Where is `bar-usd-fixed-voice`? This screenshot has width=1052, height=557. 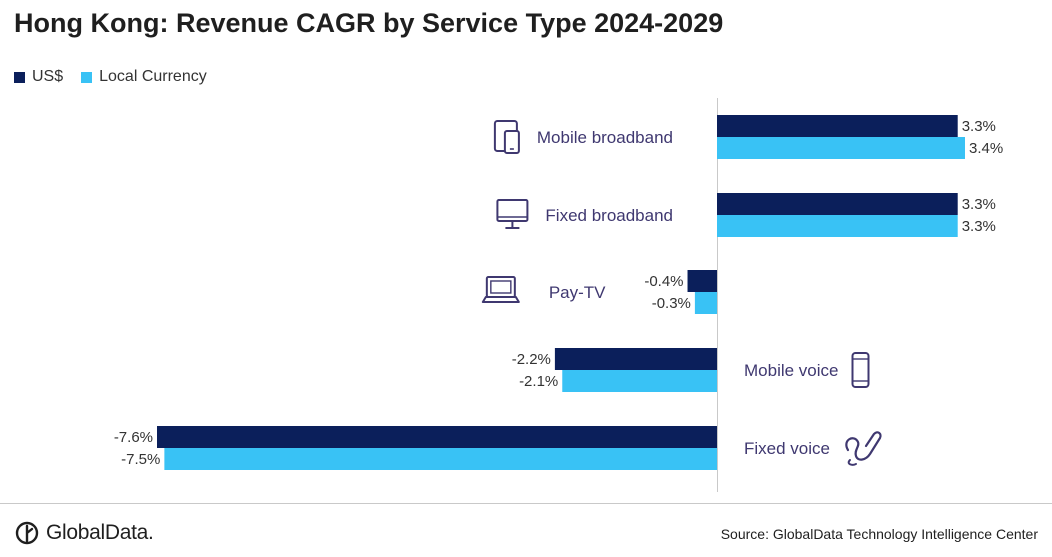 bar-usd-fixed-voice is located at coordinates (437, 437).